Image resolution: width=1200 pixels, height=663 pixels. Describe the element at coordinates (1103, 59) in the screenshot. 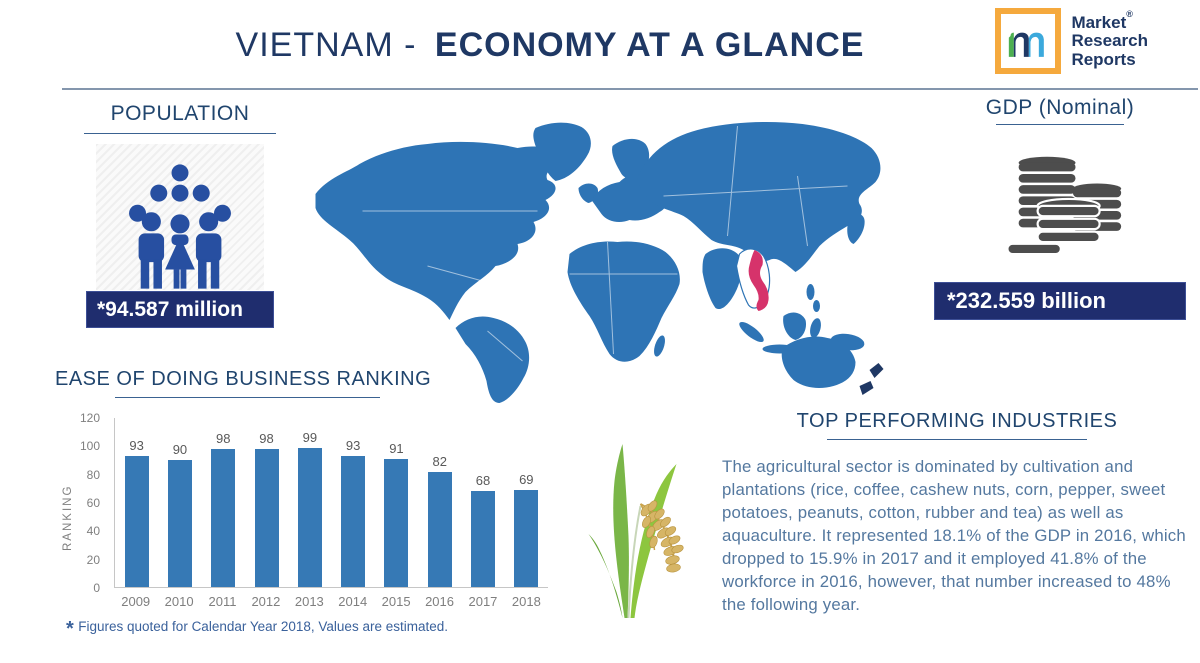

I see `logo-word-3: Reports` at that location.